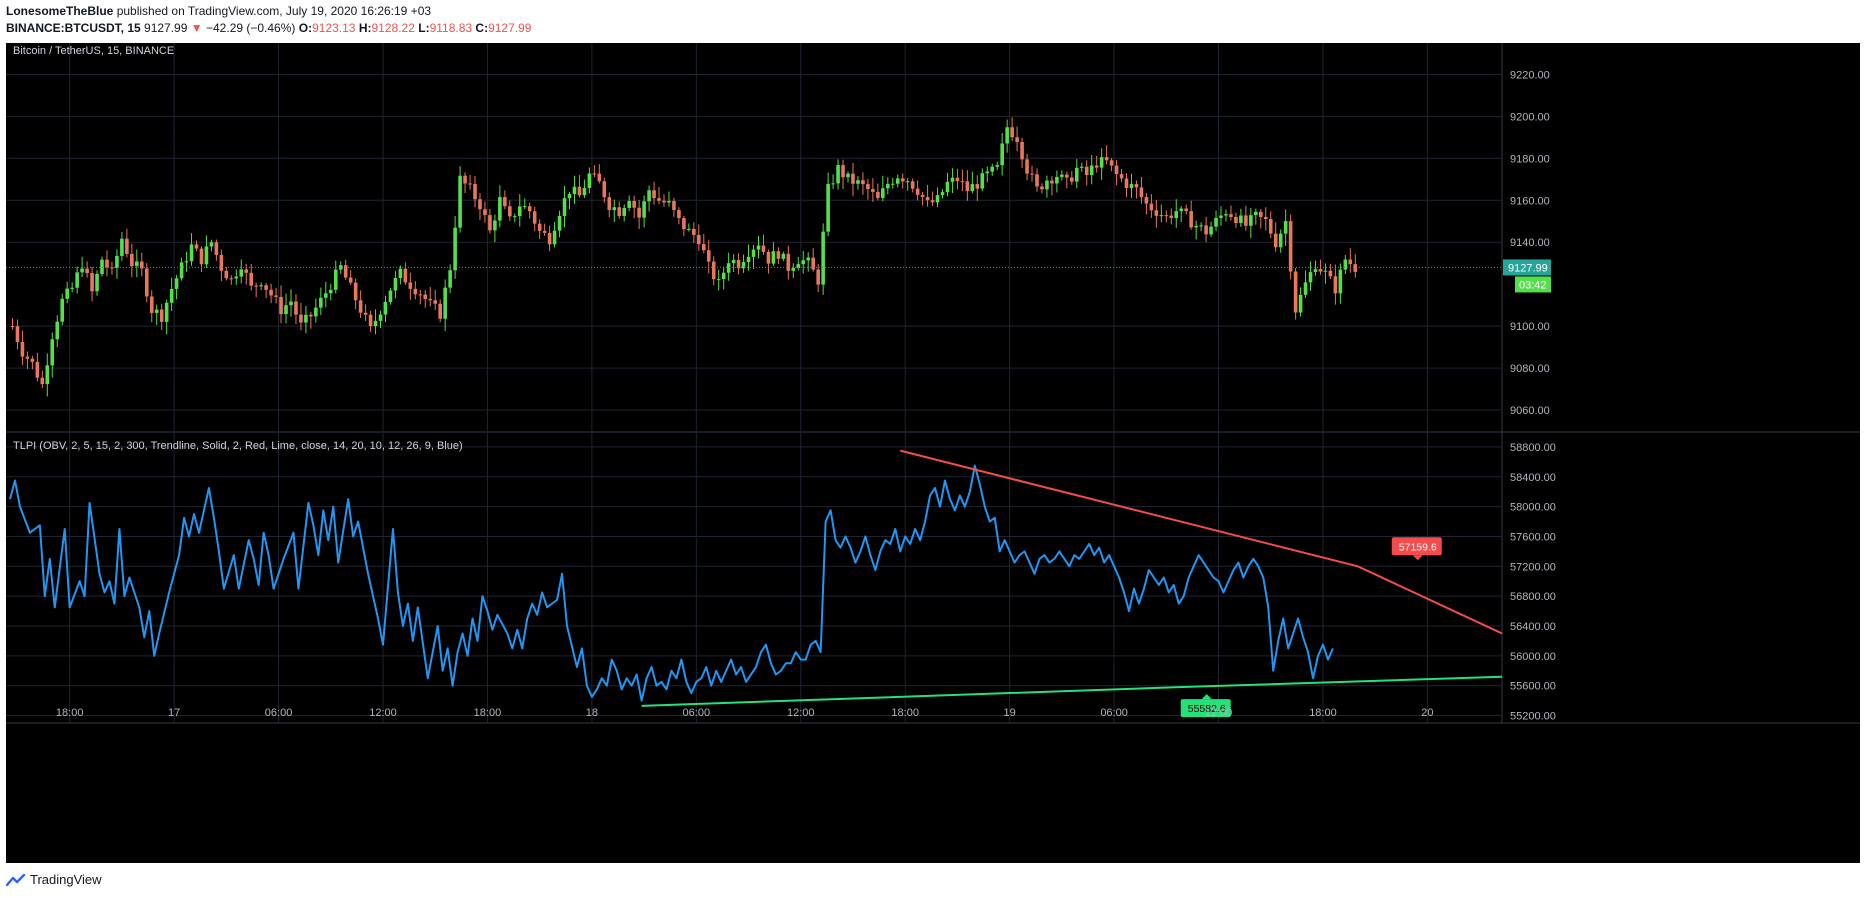  What do you see at coordinates (174, 713) in the screenshot?
I see `time-tick-label: 17` at bounding box center [174, 713].